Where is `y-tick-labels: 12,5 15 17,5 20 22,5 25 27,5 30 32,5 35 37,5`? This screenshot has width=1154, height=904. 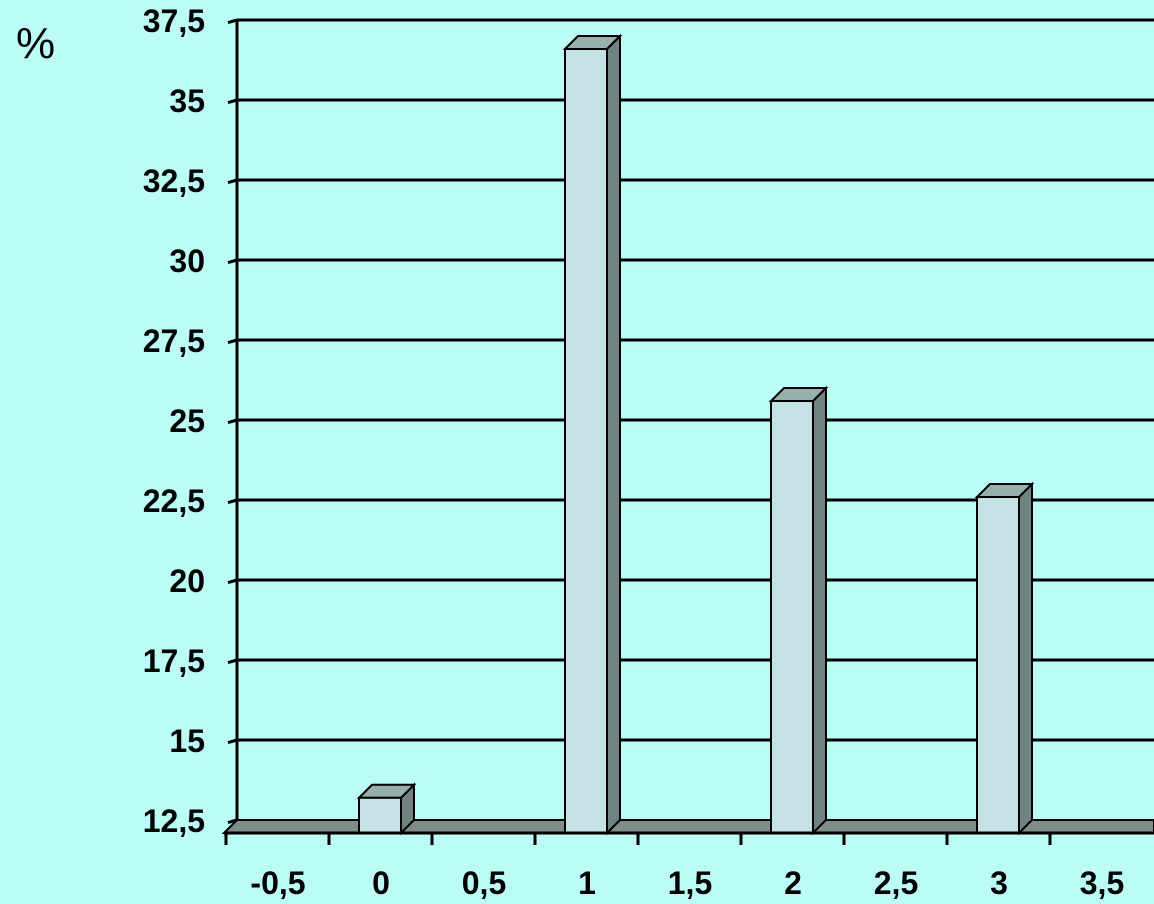
y-tick-labels: 12,5 15 17,5 20 22,5 25 27,5 30 32,5 35 37,5 is located at coordinates (174, 421).